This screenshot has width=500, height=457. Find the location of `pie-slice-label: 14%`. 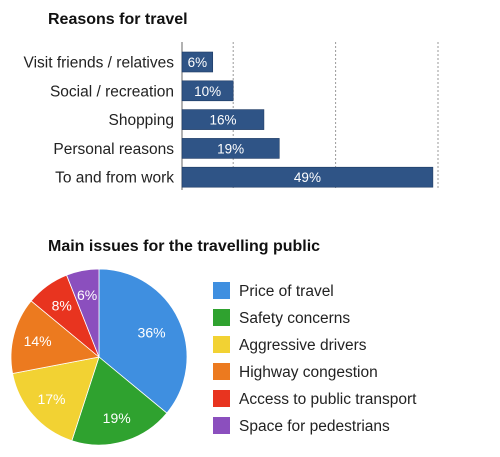

pie-slice-label: 14% is located at coordinates (38, 341).